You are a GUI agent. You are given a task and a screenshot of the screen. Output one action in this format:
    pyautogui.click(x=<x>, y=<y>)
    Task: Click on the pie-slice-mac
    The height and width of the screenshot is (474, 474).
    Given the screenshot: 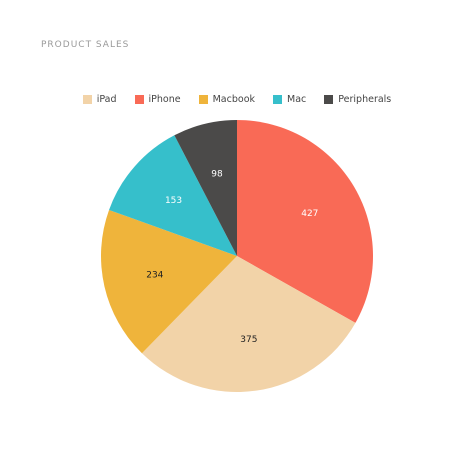 What is the action you would take?
    pyautogui.click(x=173, y=195)
    